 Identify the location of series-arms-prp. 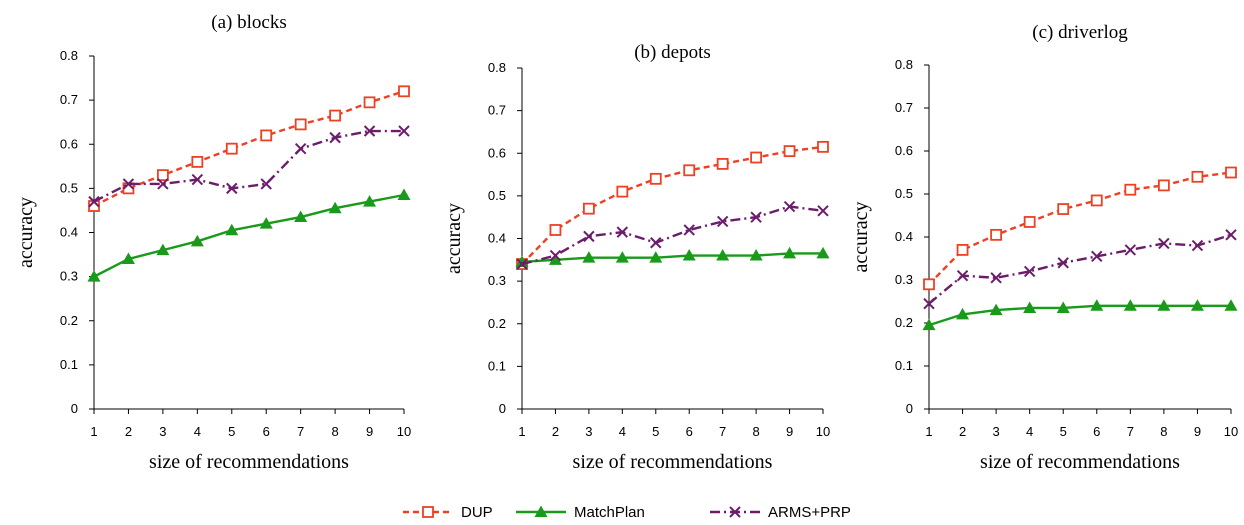
(249, 166).